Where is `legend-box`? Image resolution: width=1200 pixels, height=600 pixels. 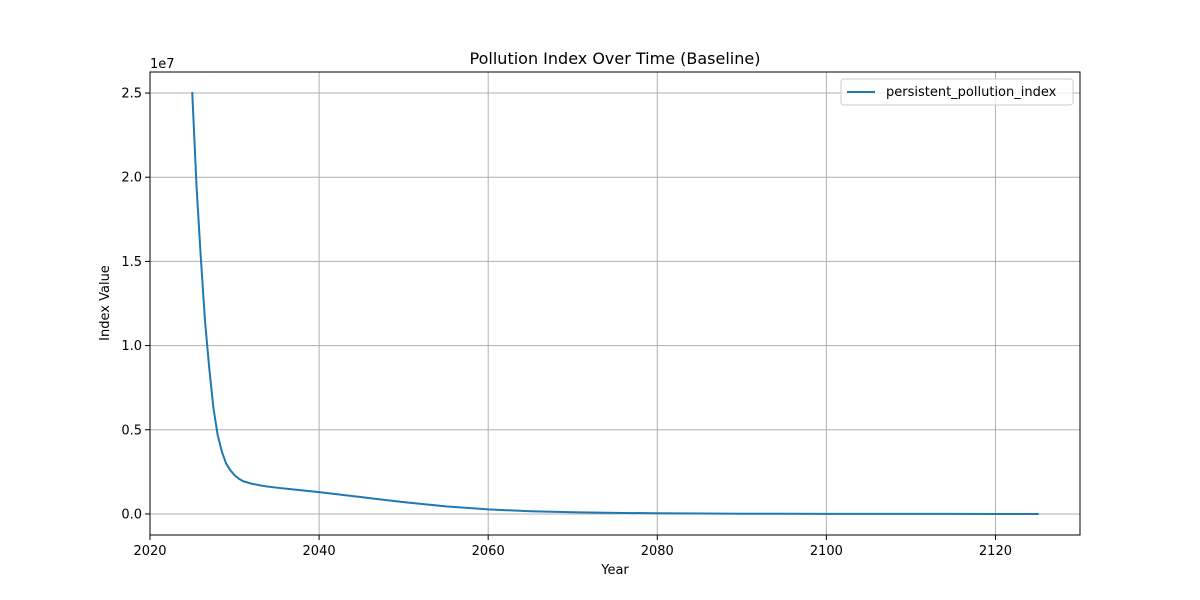
legend-box is located at coordinates (957, 92).